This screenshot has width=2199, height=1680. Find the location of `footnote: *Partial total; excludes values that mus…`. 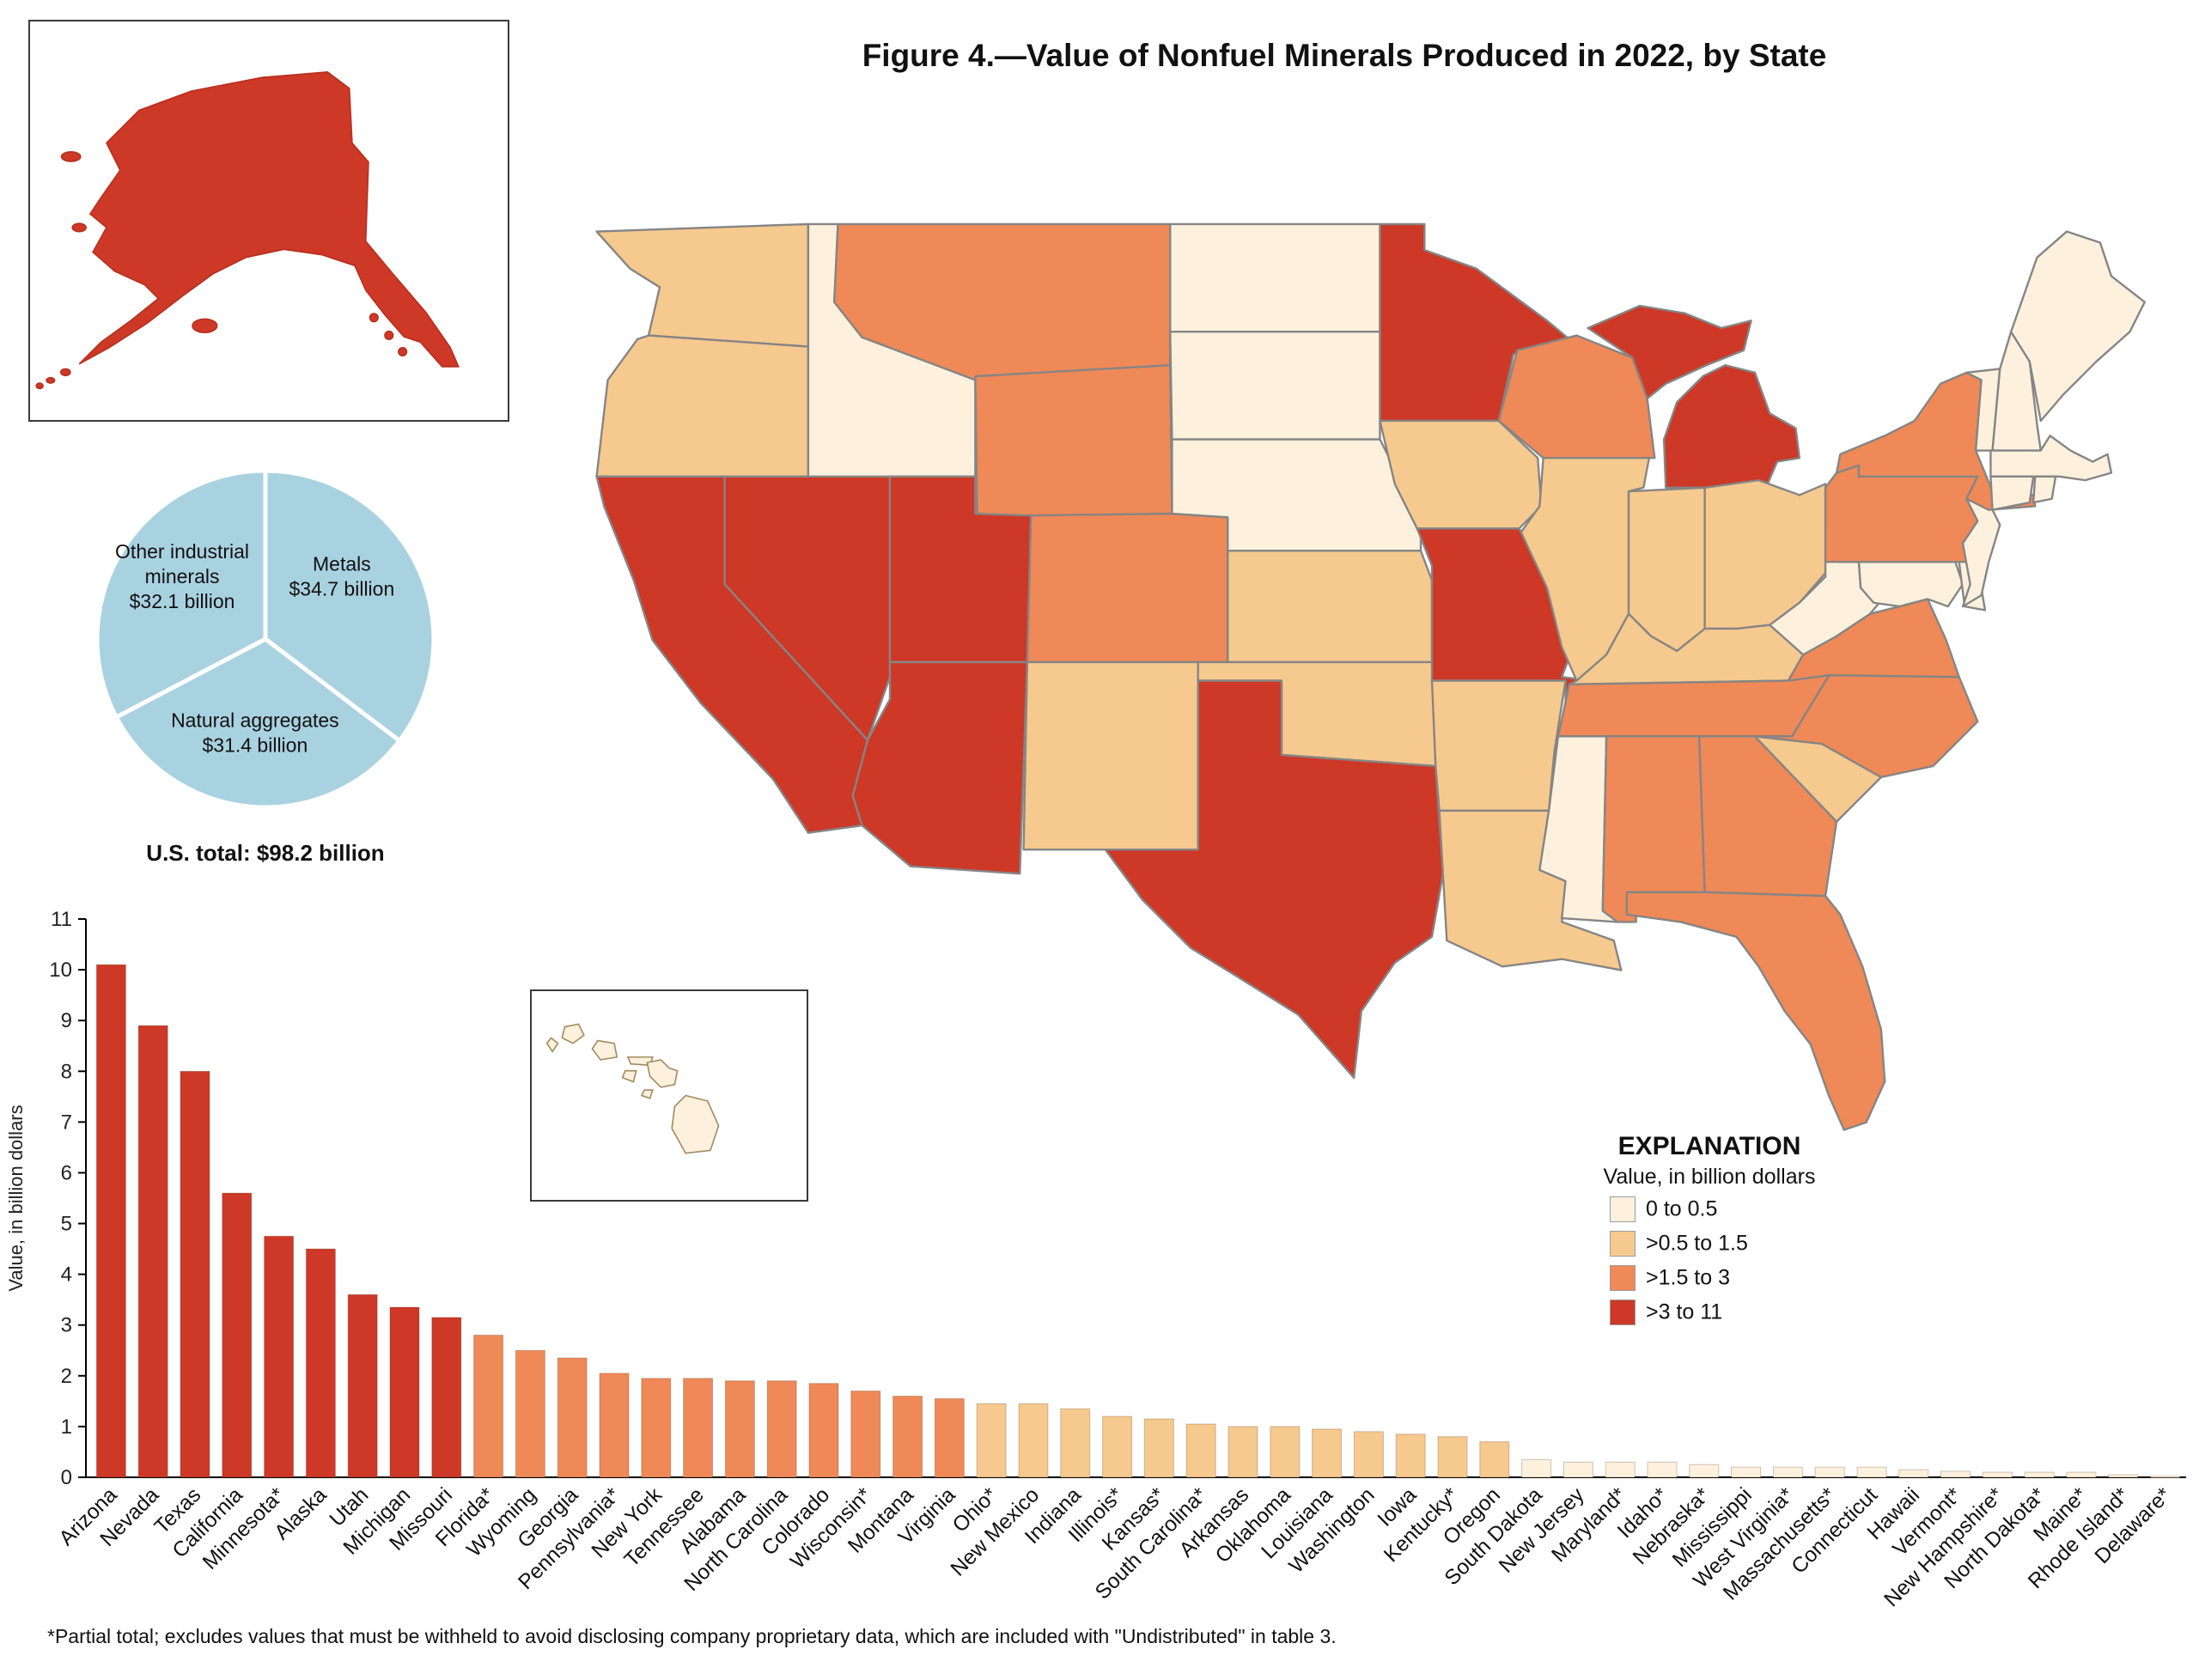

footnote: *Partial total; excludes values that mus… is located at coordinates (692, 1636).